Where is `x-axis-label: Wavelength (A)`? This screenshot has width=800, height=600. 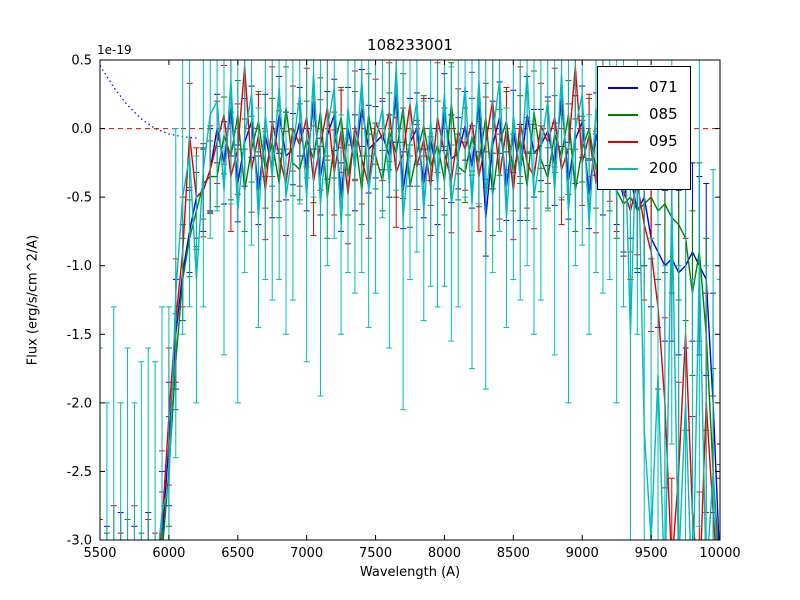
x-axis-label: Wavelength (A) is located at coordinates (410, 572).